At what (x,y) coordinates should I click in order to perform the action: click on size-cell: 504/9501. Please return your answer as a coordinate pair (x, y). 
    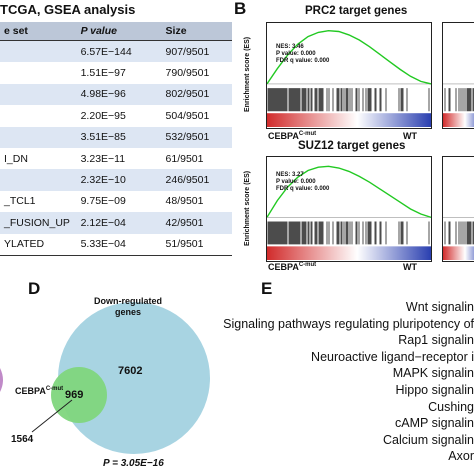
    Looking at the image, I should click on (196, 116).